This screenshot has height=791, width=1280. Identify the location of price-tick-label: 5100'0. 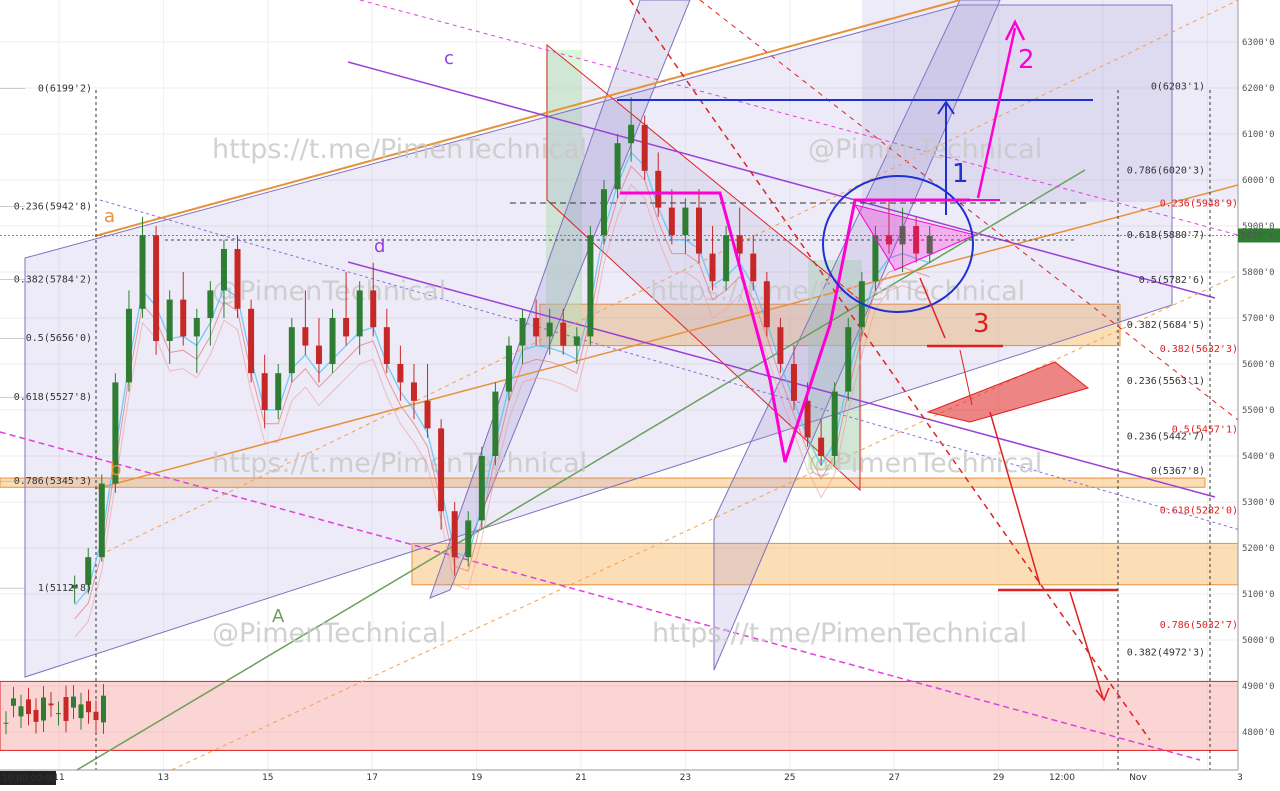
(1258, 595).